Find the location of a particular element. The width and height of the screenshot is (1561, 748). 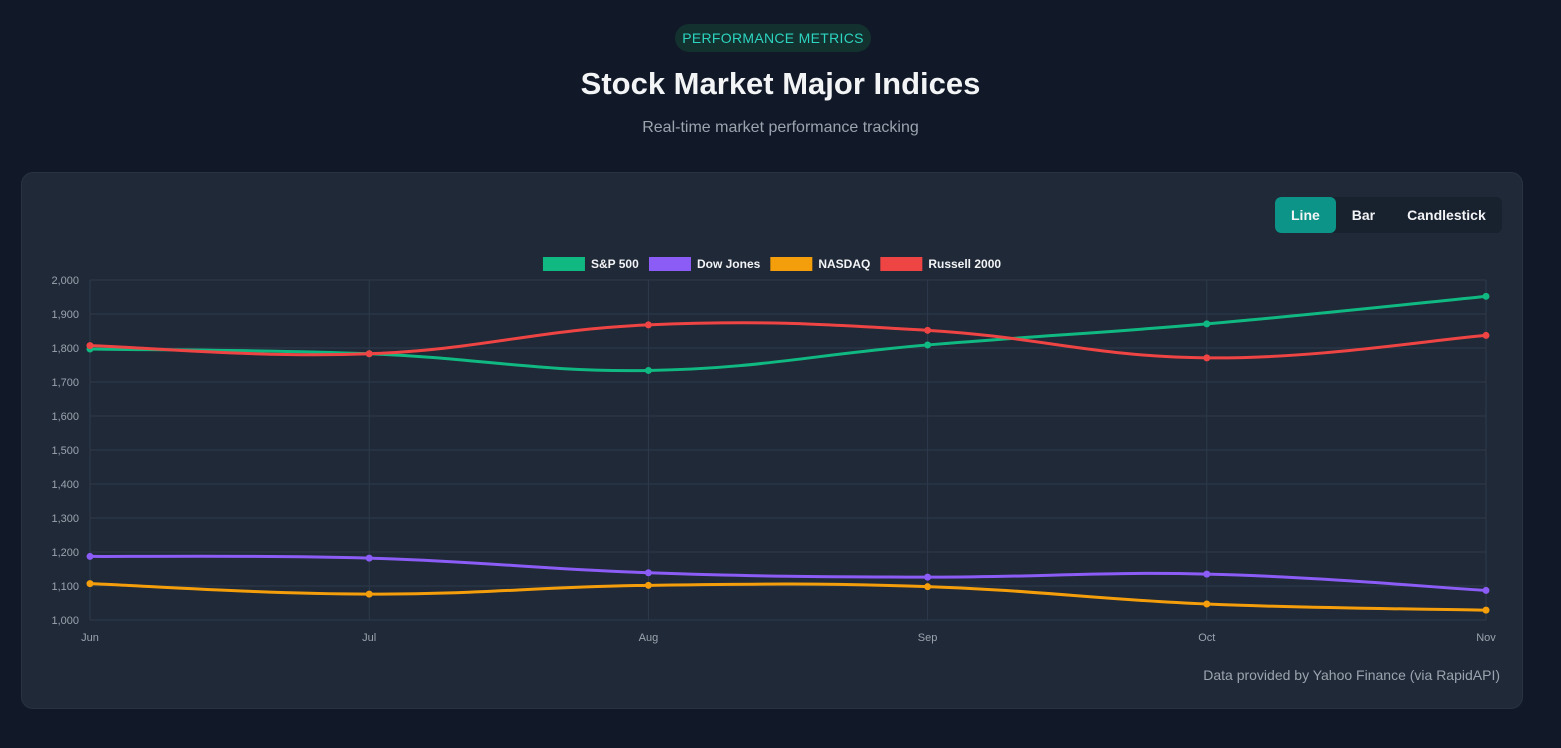

candlestick-chart-button: Candlestick is located at coordinates (1446, 215).